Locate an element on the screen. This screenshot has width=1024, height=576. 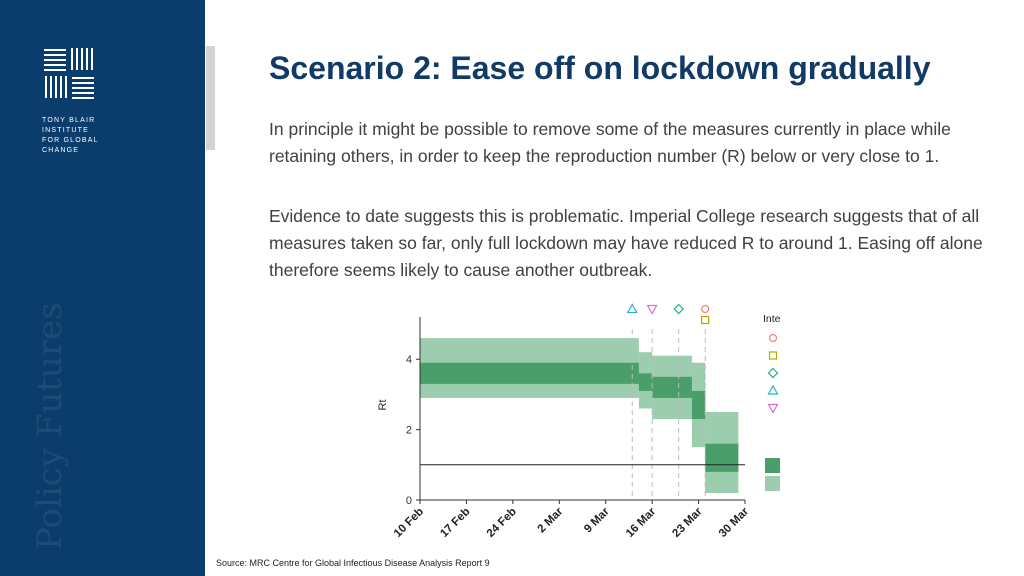
intervention-markers is located at coordinates (668, 314).